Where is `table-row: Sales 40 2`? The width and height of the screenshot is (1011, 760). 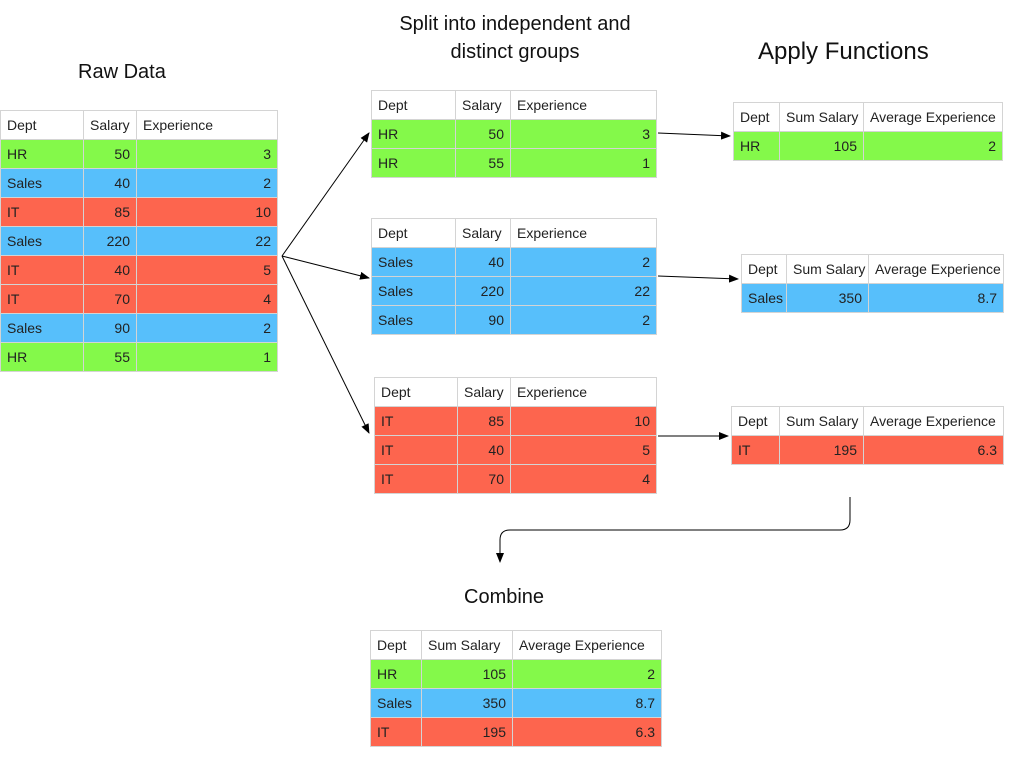
table-row: Sales 40 2 is located at coordinates (514, 262).